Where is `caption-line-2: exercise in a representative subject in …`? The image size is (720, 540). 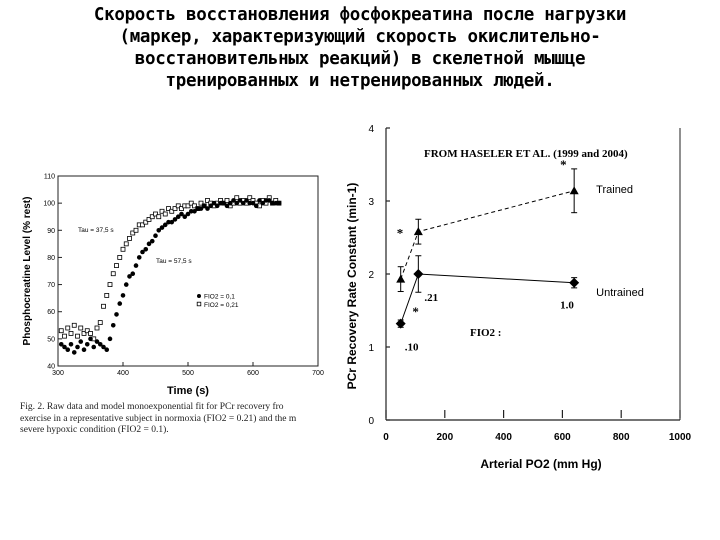
caption-line-2: exercise in a representative subject in … is located at coordinates (158, 418).